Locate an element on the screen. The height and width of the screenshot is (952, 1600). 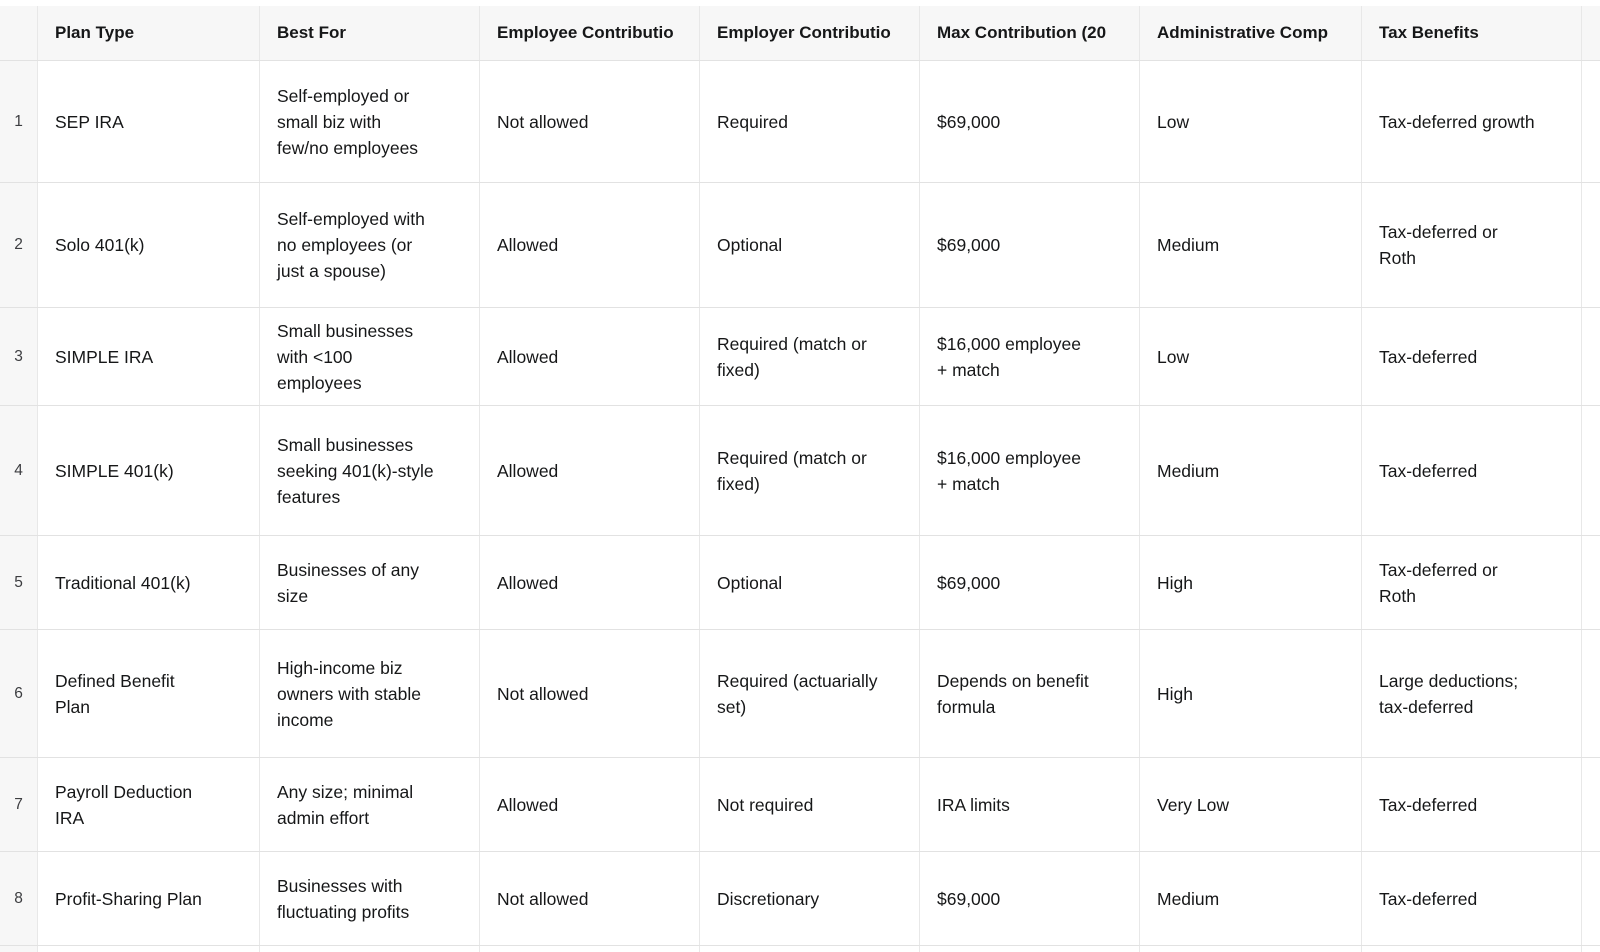
cell-employer-contribution: Discretionary is located at coordinates (810, 898).